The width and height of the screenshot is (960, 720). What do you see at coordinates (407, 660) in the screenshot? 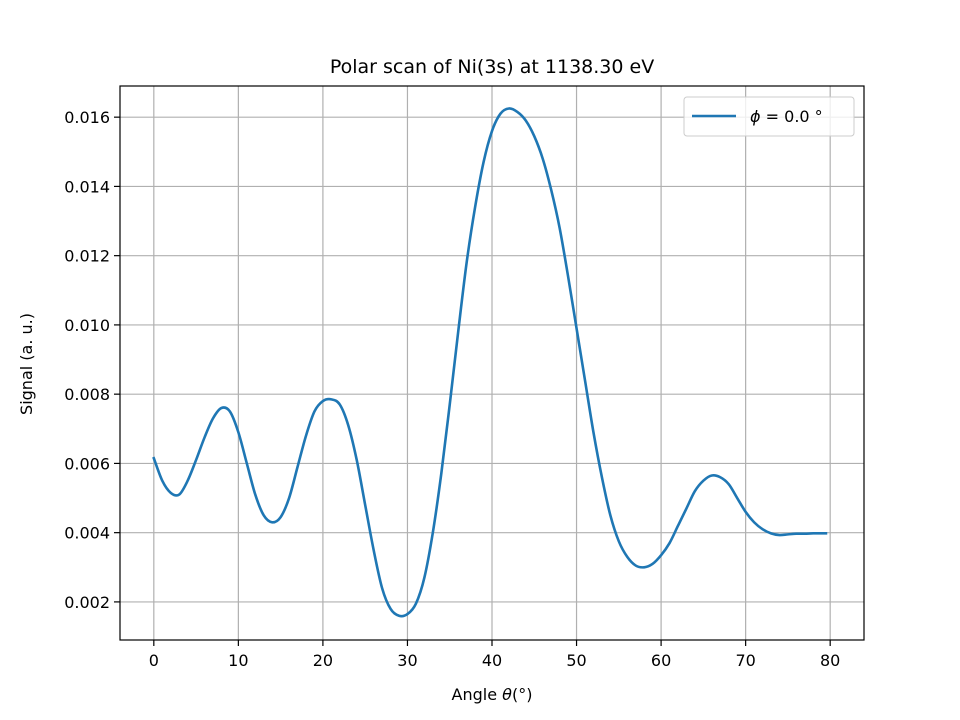
I see `x-tick-label: 30` at bounding box center [407, 660].